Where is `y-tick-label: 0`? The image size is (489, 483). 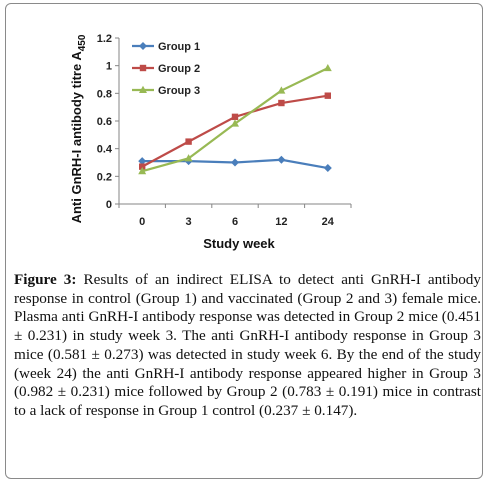
y-tick-label: 0 is located at coordinates (109, 205).